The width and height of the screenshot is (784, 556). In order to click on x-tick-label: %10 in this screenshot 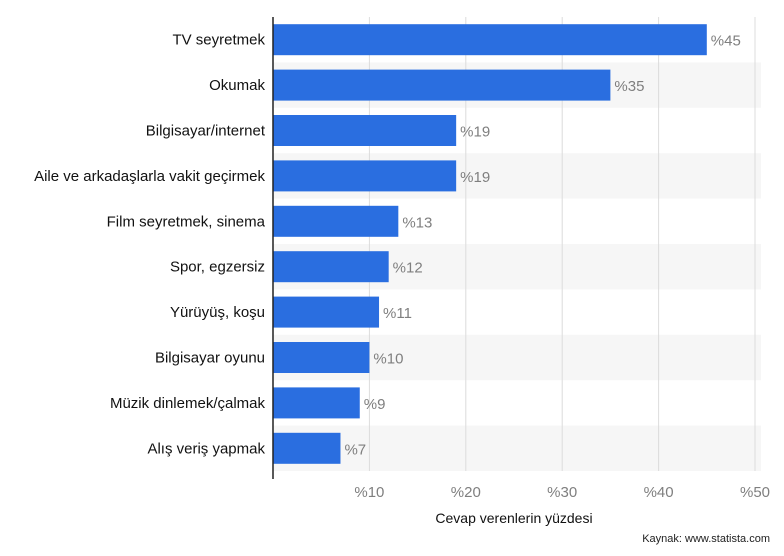, I will do `click(369, 492)`.